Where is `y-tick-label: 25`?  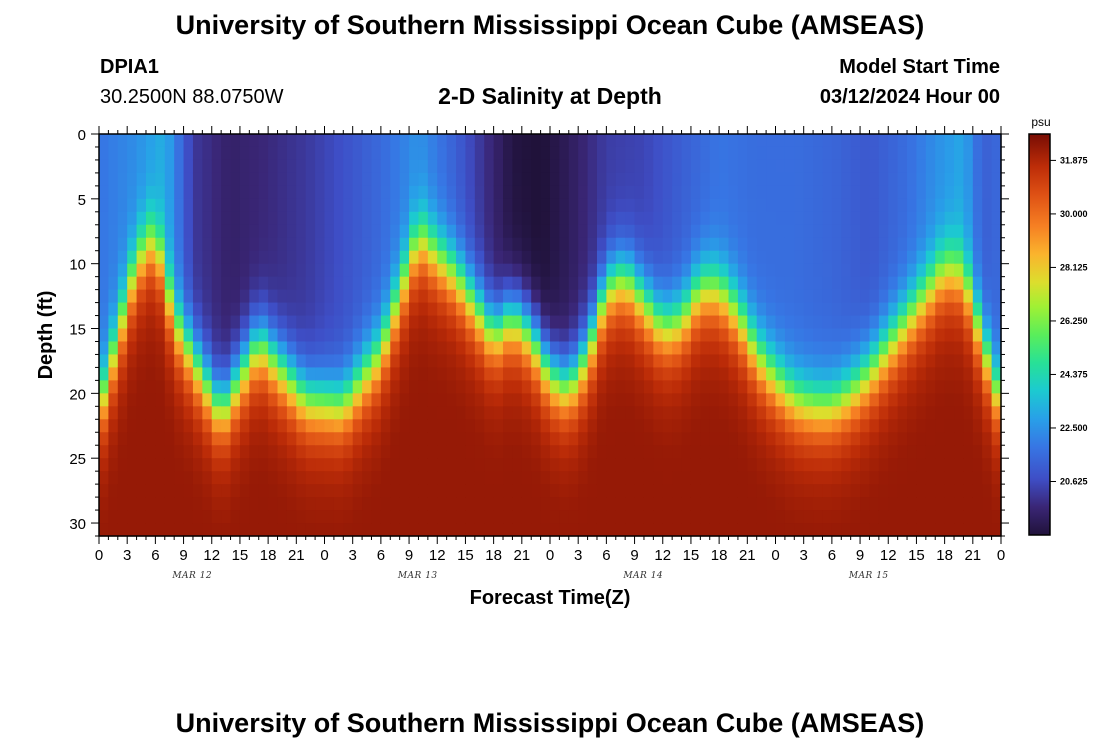
y-tick-label: 25 is located at coordinates (77, 459).